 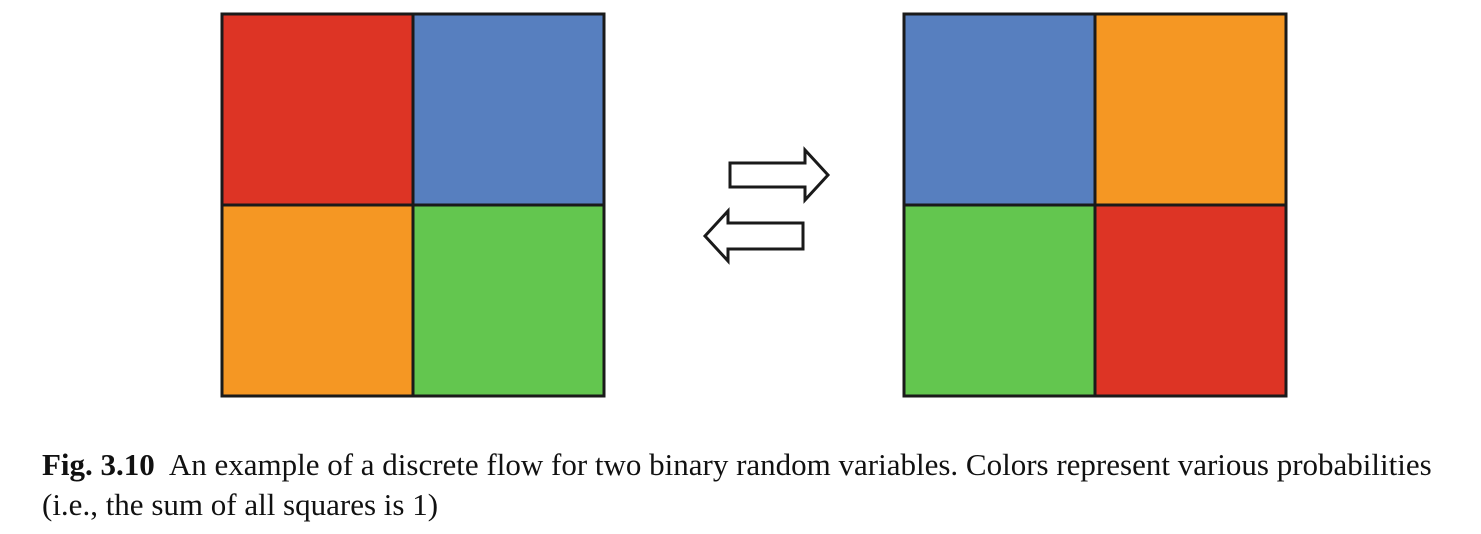 What do you see at coordinates (508, 109) in the screenshot?
I see `grid-left-cell-top-right` at bounding box center [508, 109].